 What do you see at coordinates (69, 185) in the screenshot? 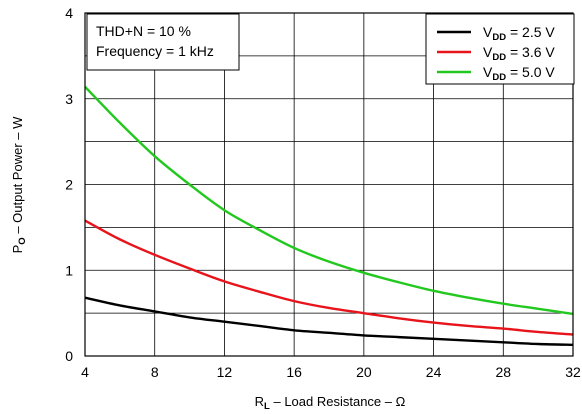
I see `y-tick-label: 2` at bounding box center [69, 185].